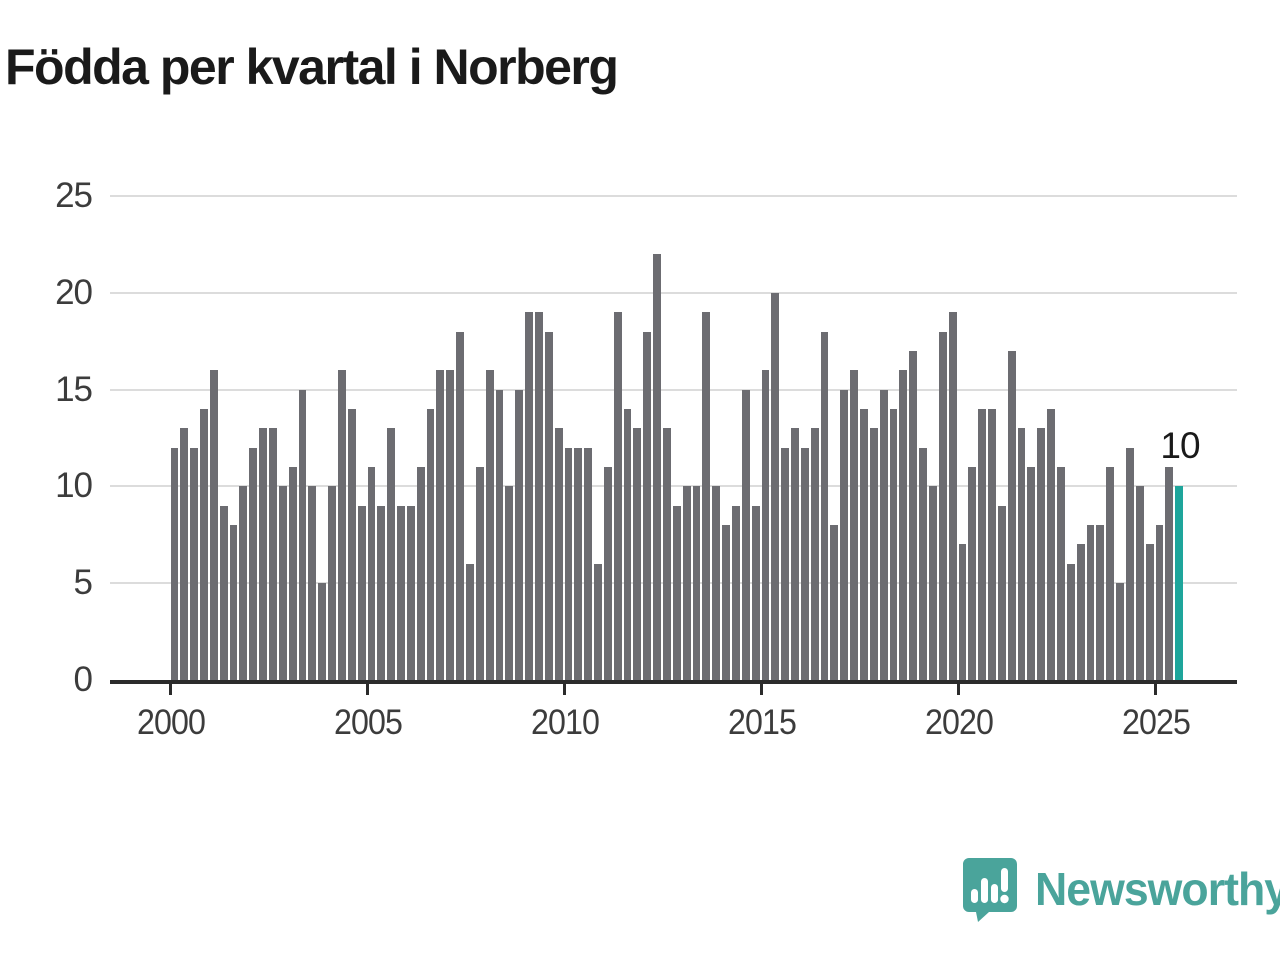 Image resolution: width=1280 pixels, height=960 pixels. Describe the element at coordinates (83, 583) in the screenshot. I see `y-axis-tick-label: 5` at that location.